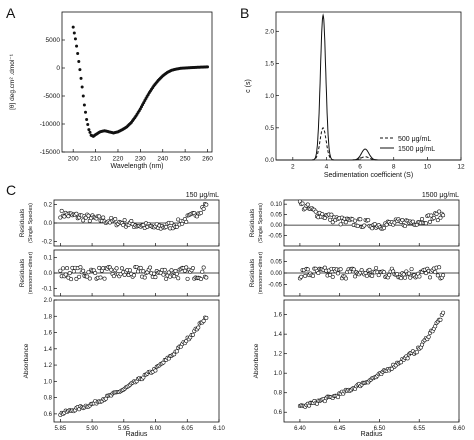 This screenshot has height=440, width=474. Describe the element at coordinates (124, 429) in the screenshot. I see `x-tick-label: 5.95` at that location.